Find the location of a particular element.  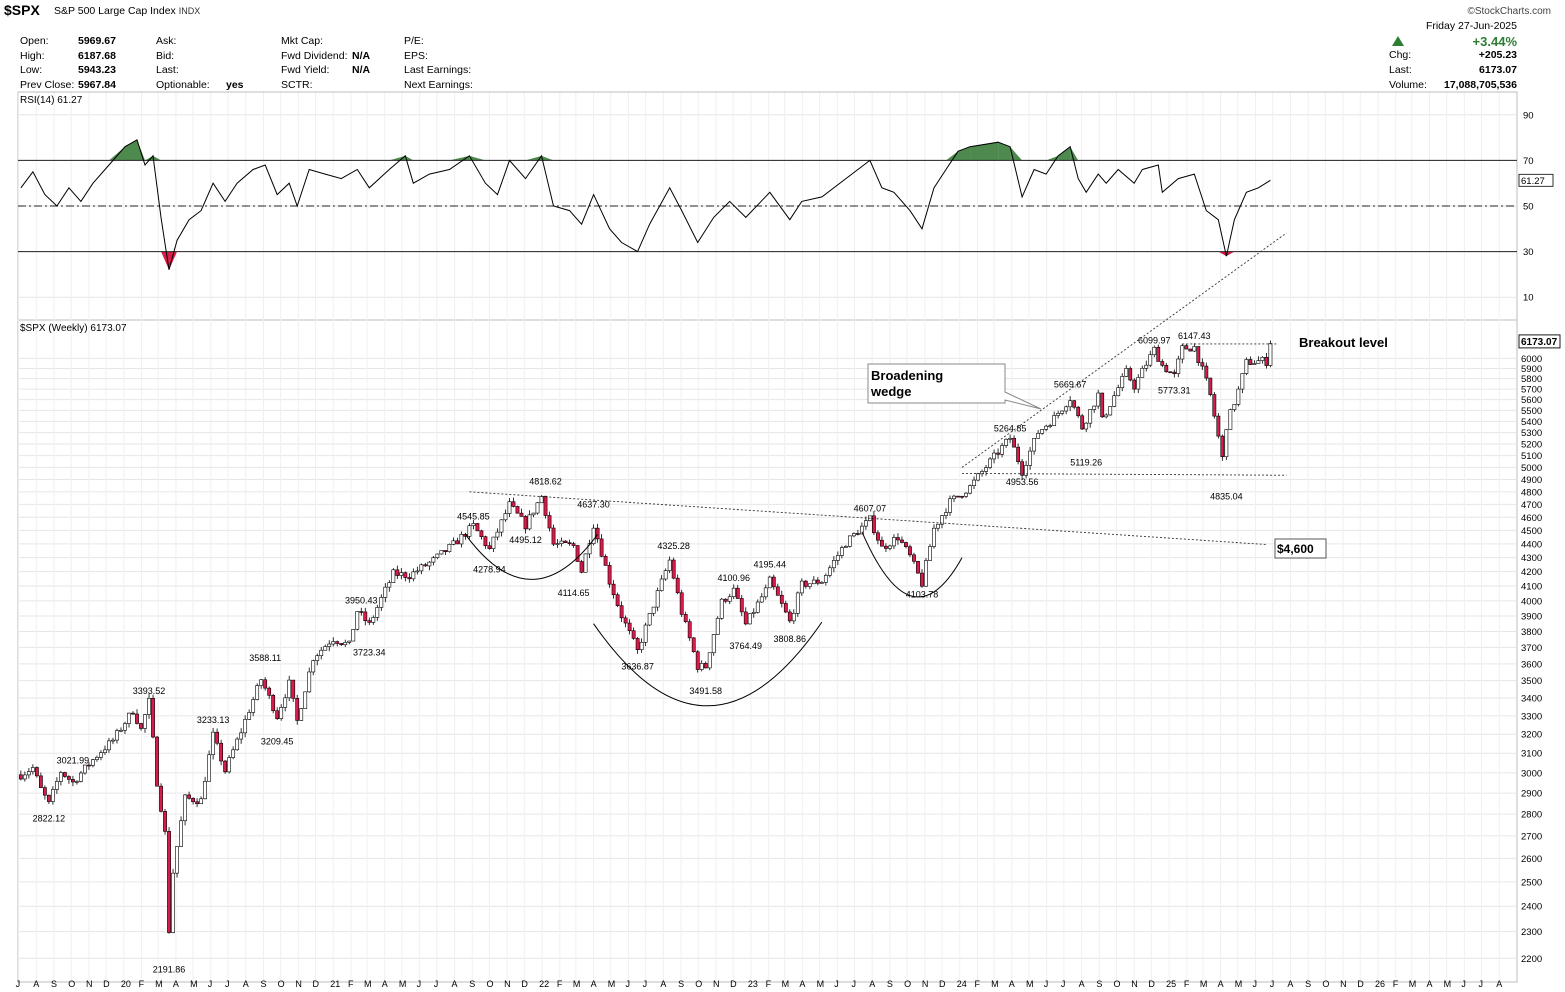

price-annotation: 3209.45 is located at coordinates (277, 741).